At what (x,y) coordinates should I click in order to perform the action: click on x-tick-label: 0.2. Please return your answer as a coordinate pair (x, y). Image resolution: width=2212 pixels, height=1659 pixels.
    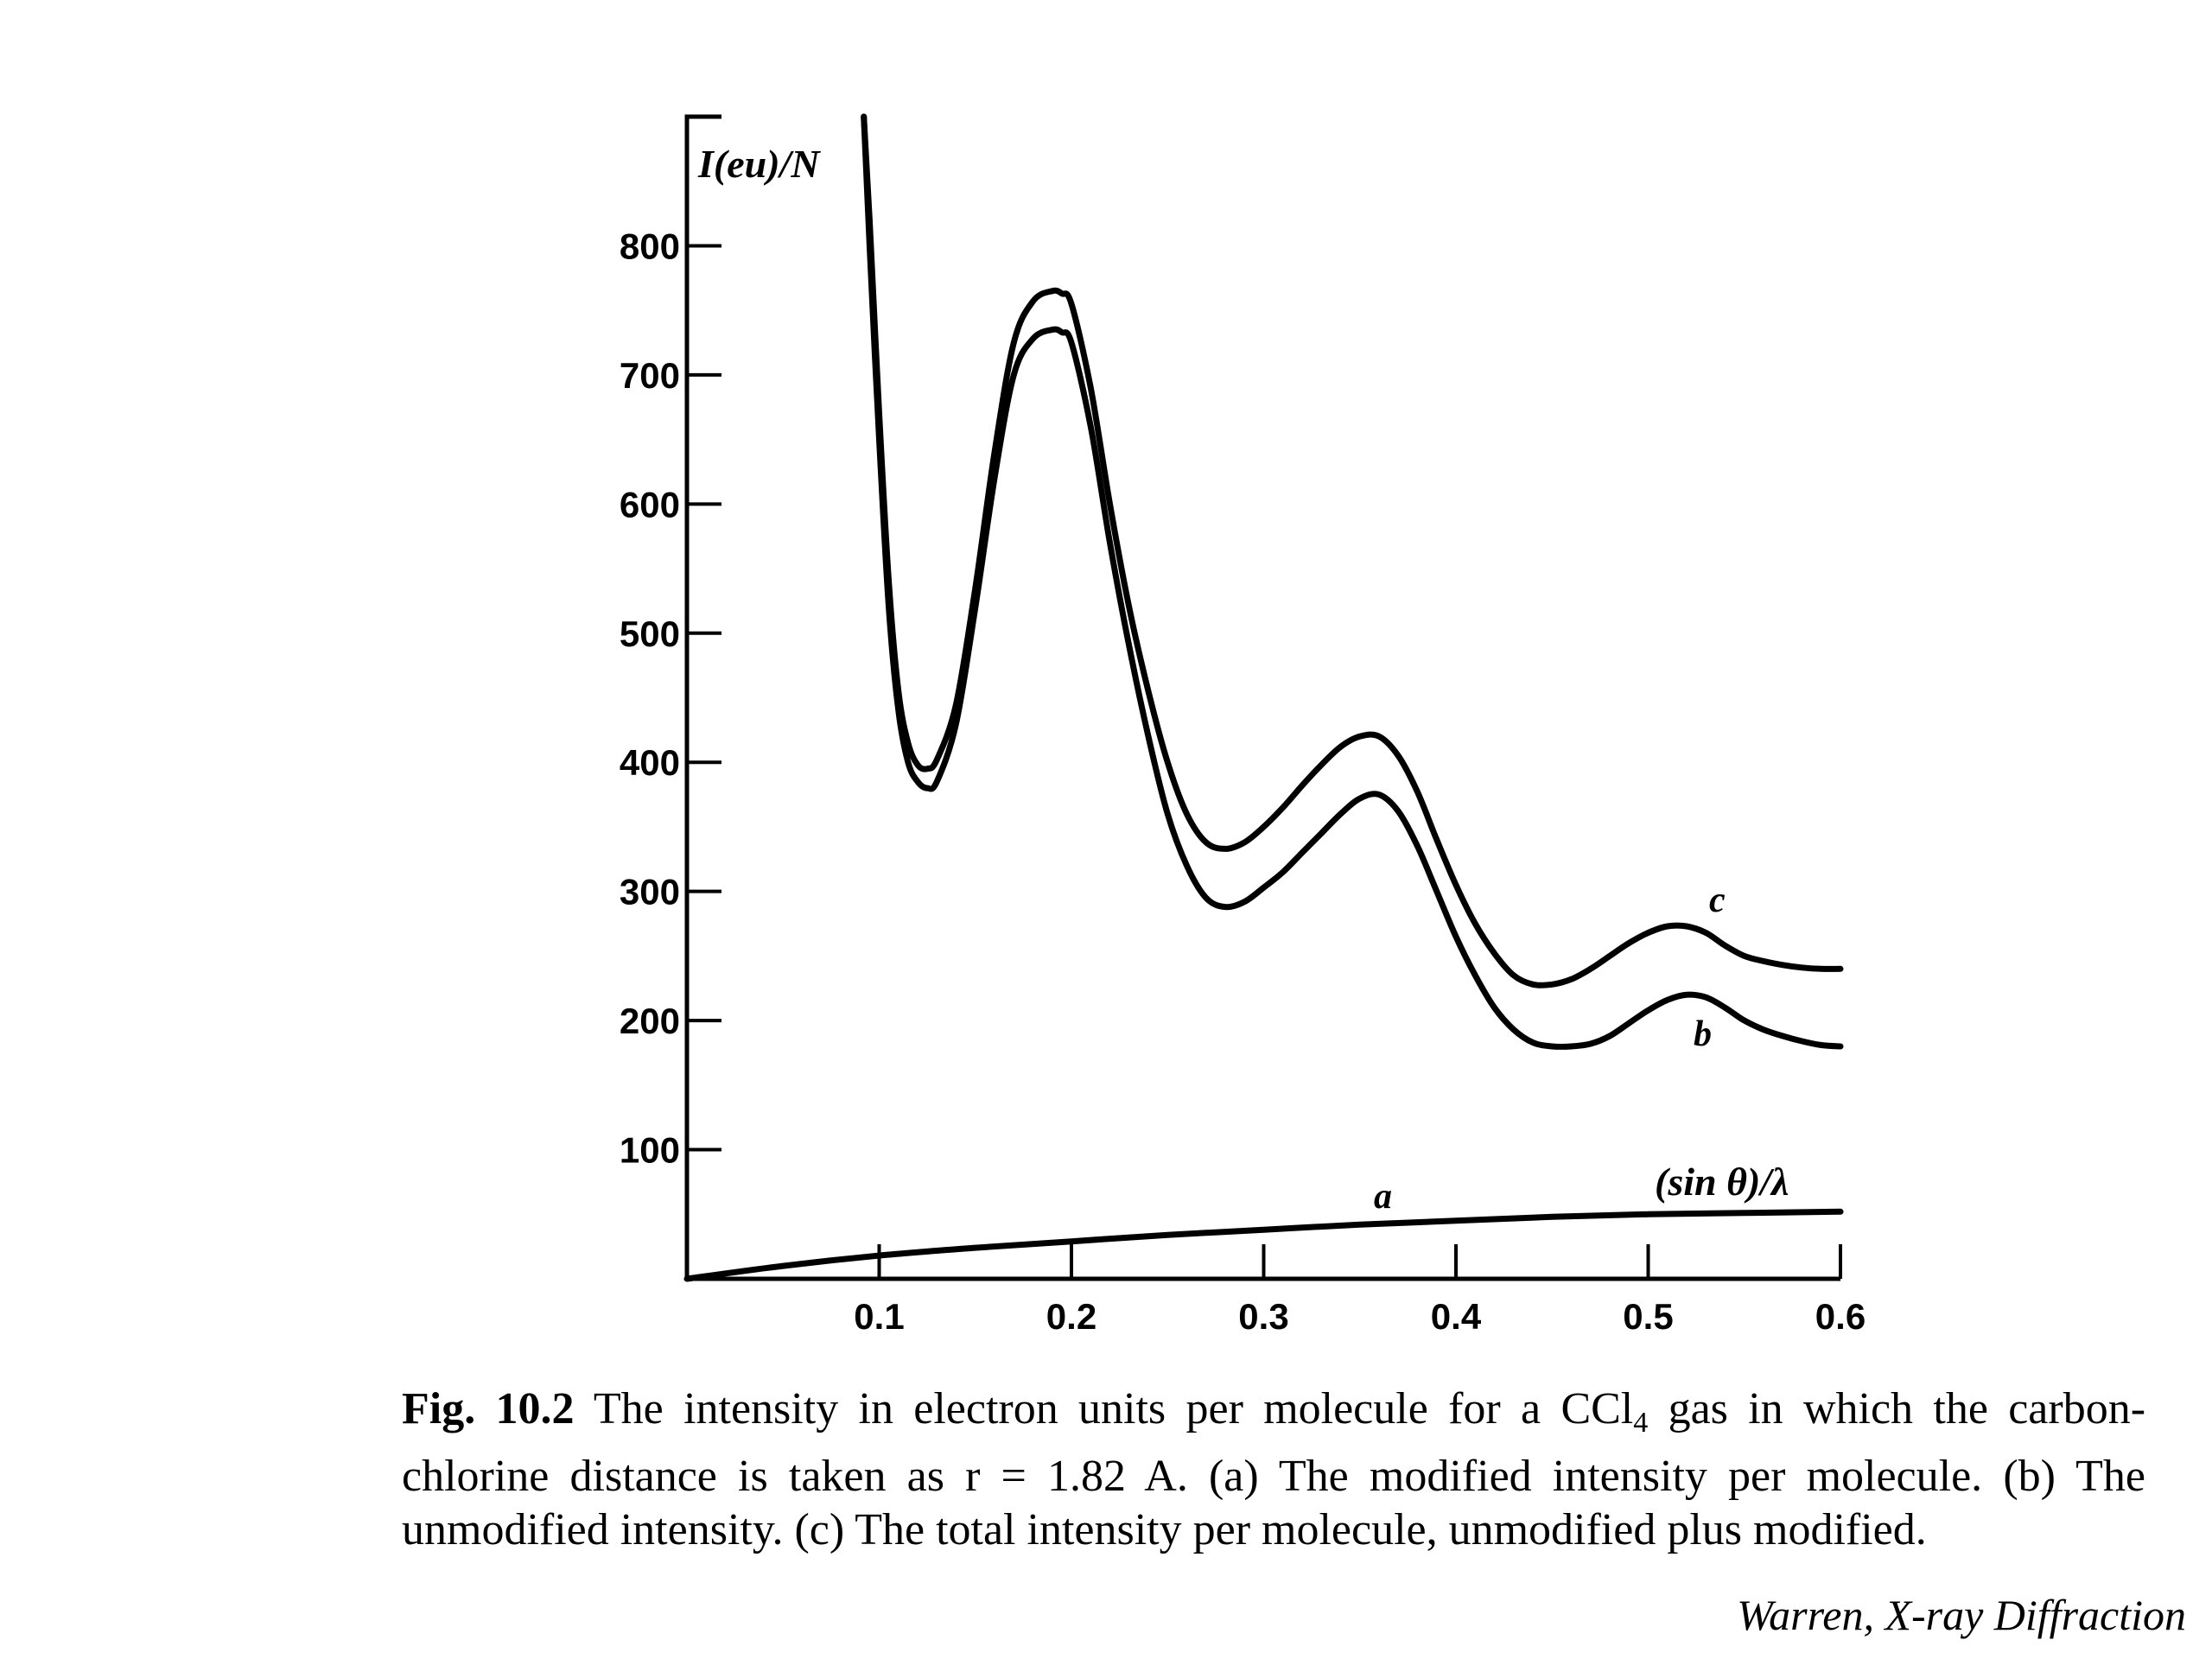
    Looking at the image, I should click on (1071, 1316).